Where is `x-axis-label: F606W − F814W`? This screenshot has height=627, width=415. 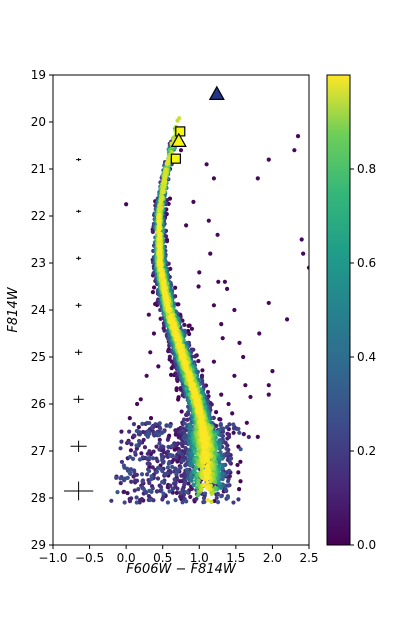 x-axis-label: F606W − F814W is located at coordinates (181, 569).